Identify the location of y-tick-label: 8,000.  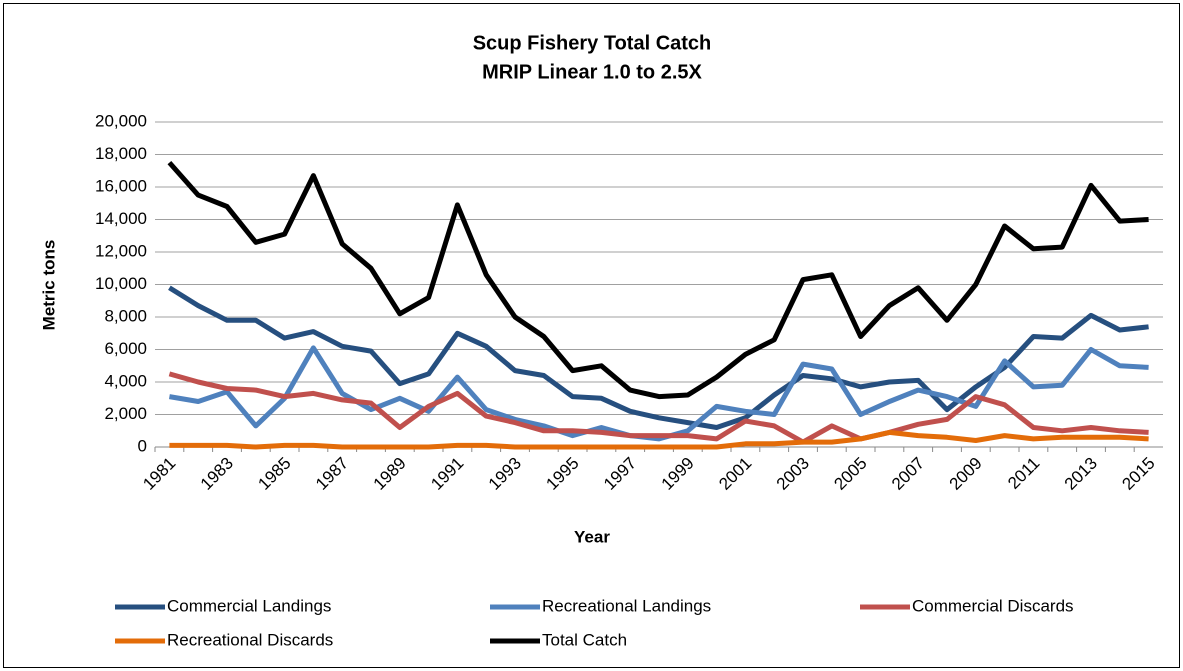
(125, 315).